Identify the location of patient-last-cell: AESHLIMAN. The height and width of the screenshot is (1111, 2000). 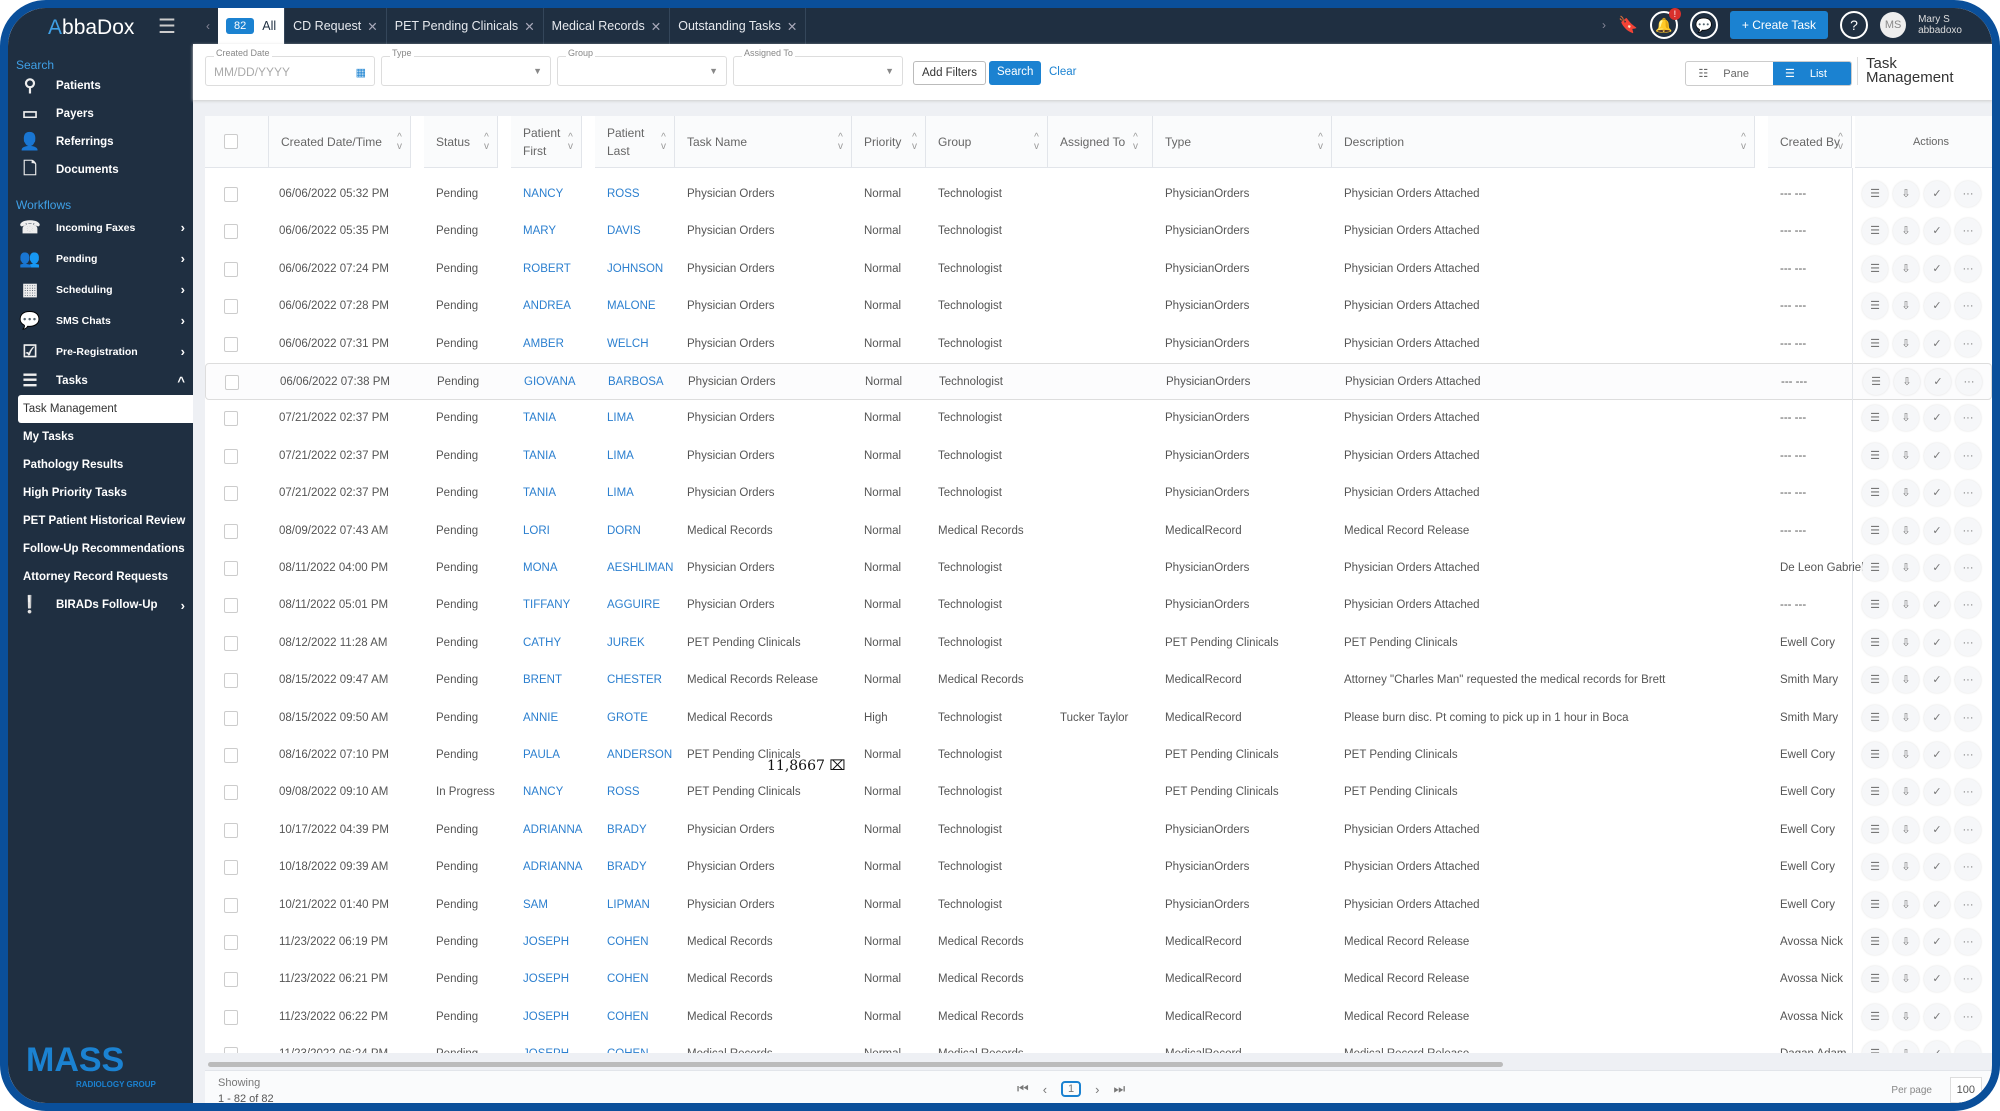
(640, 568).